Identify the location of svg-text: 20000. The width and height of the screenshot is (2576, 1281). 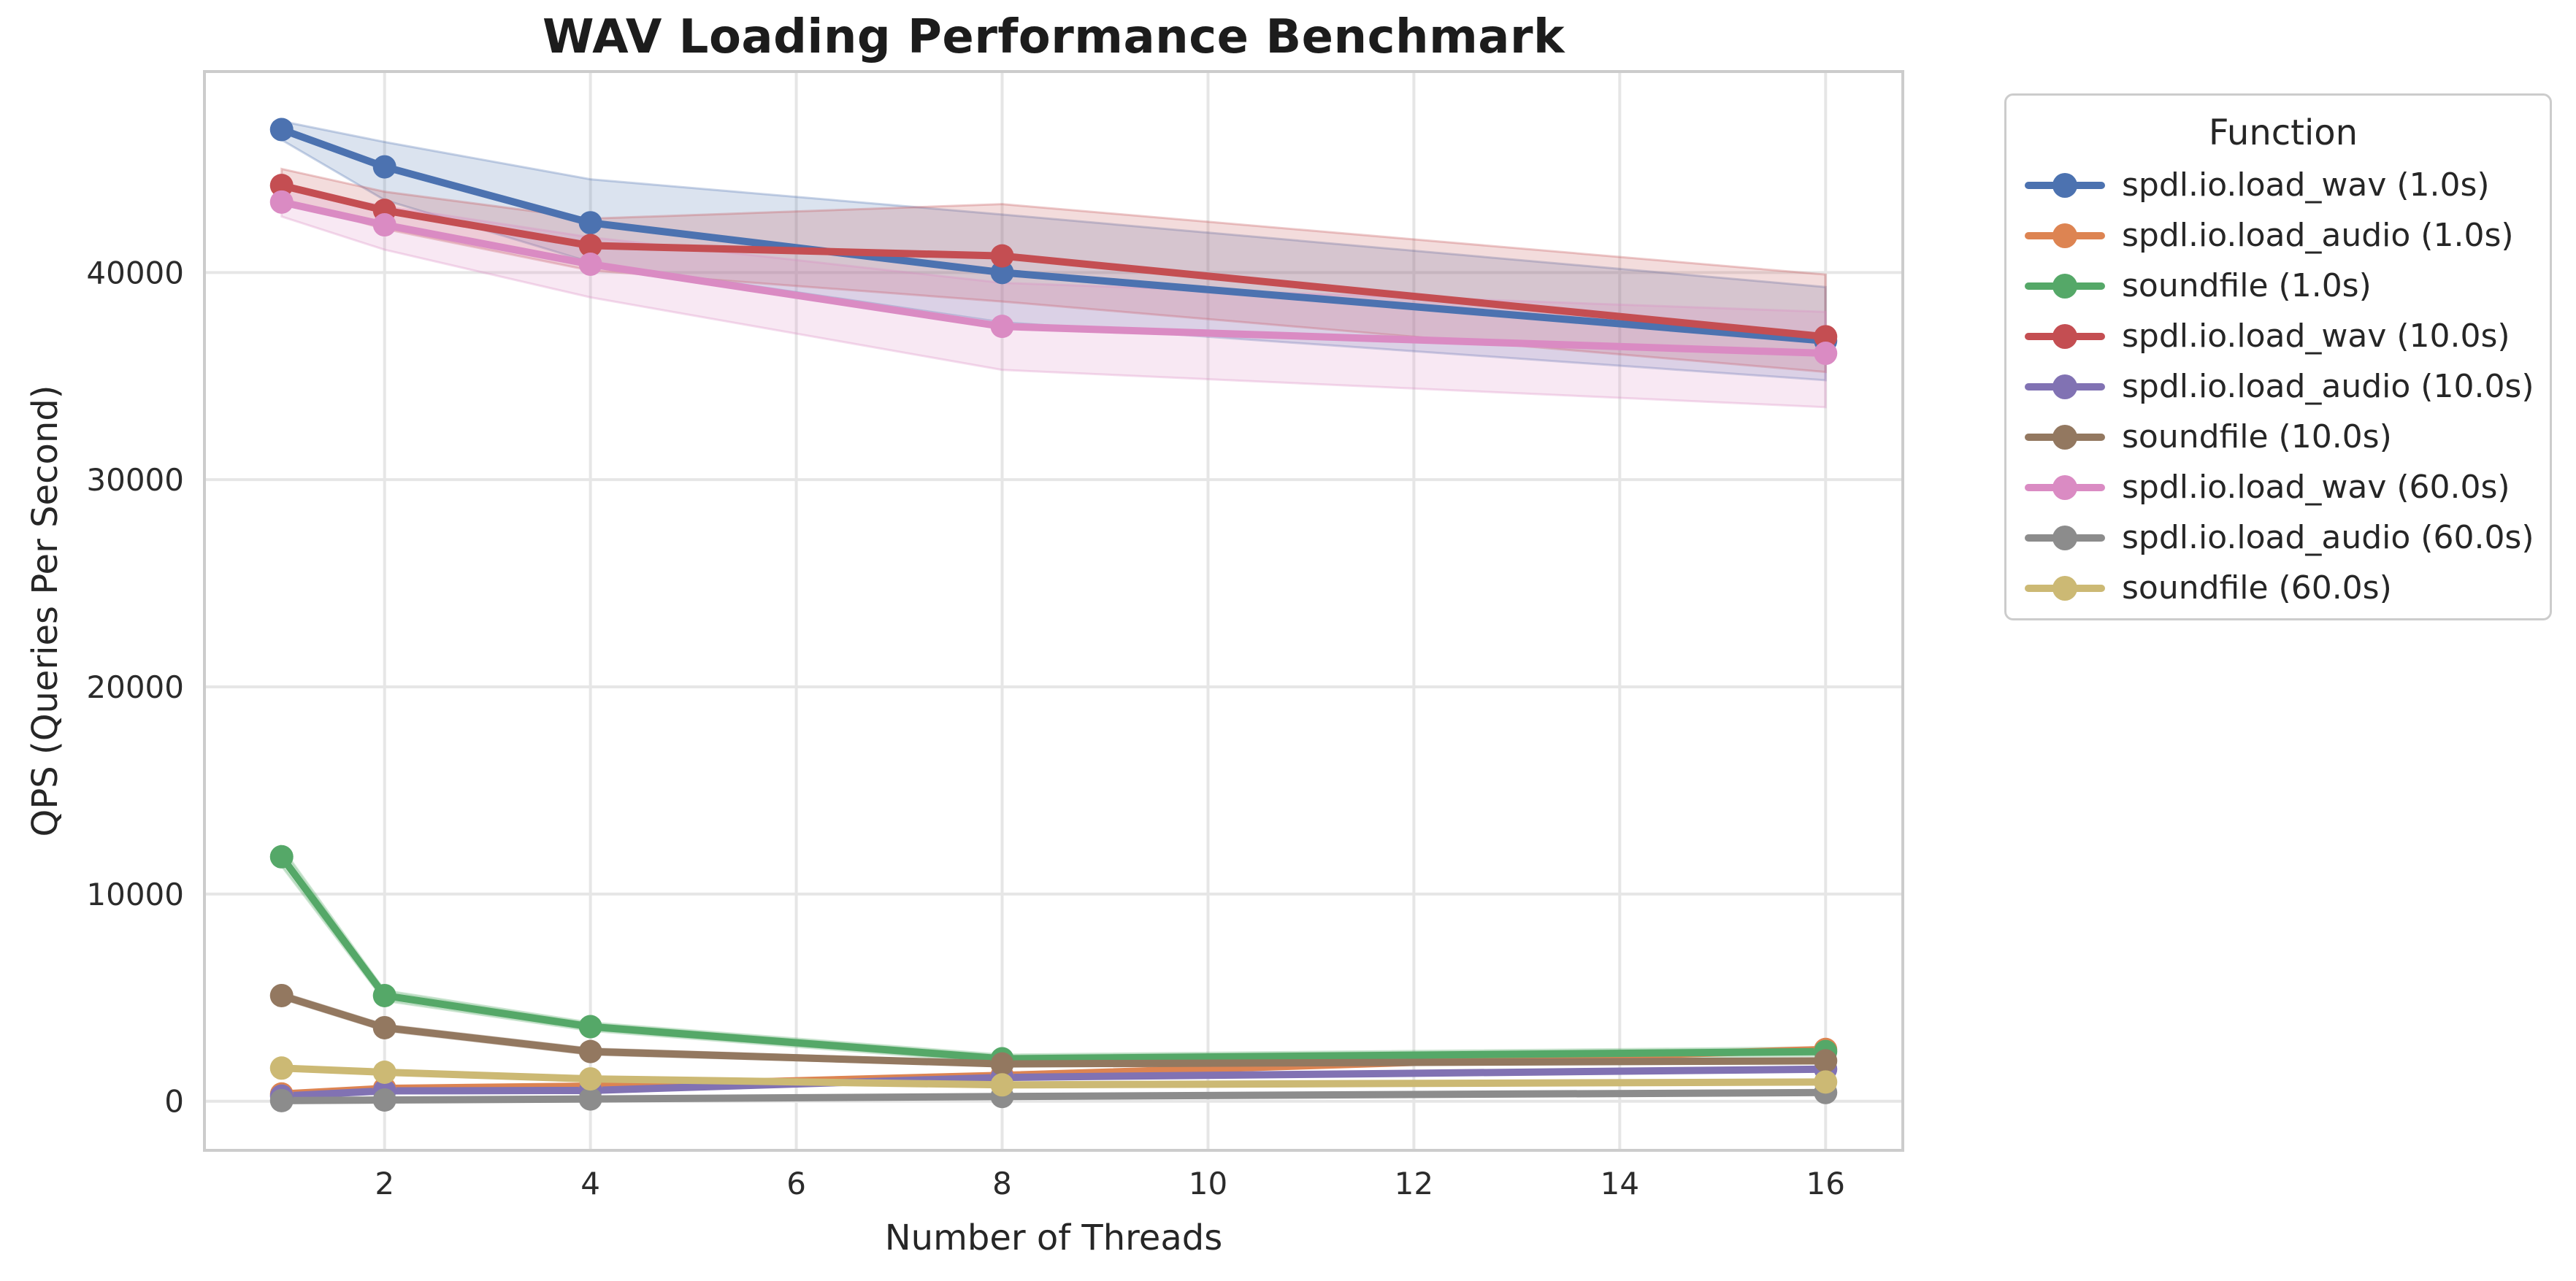
(135, 687).